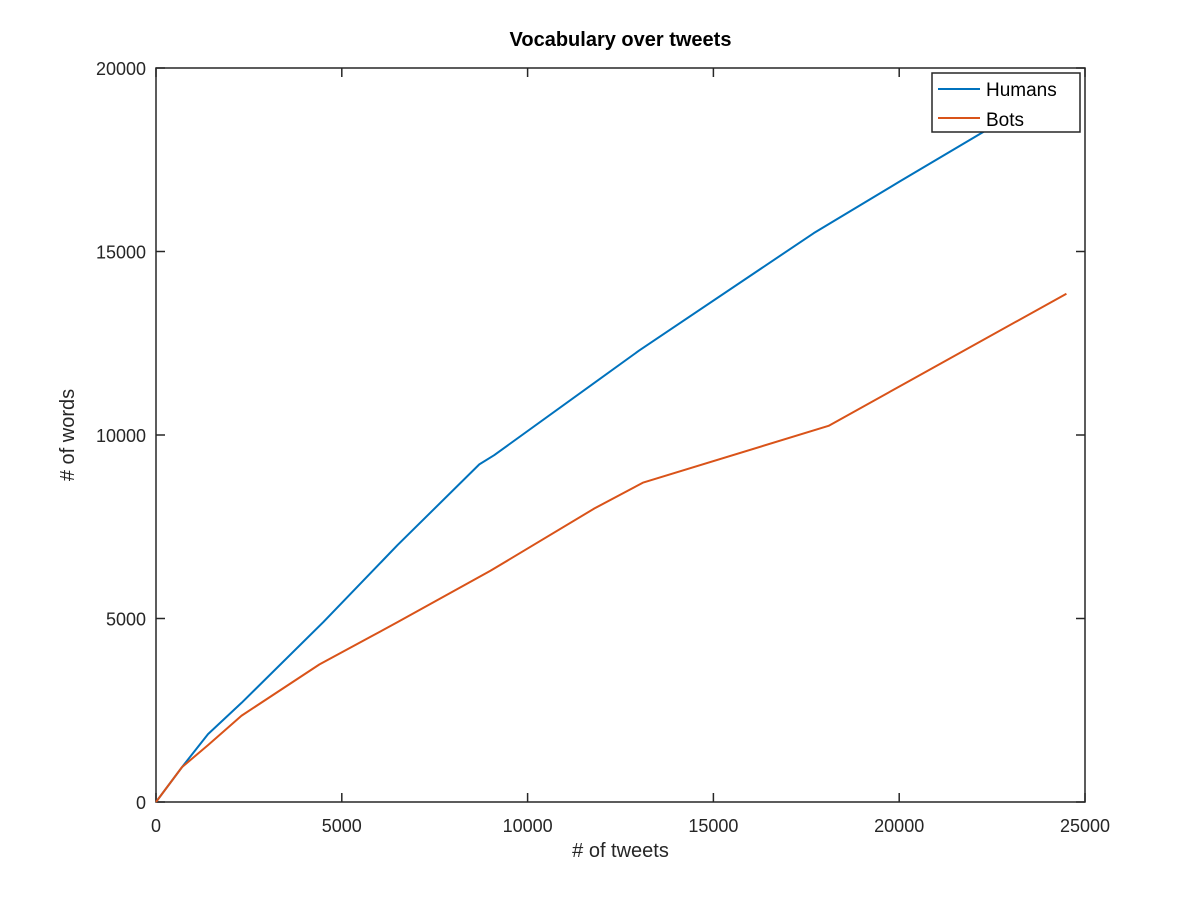 The width and height of the screenshot is (1200, 900). Describe the element at coordinates (1085, 826) in the screenshot. I see `x-tick-label: 25000` at that location.